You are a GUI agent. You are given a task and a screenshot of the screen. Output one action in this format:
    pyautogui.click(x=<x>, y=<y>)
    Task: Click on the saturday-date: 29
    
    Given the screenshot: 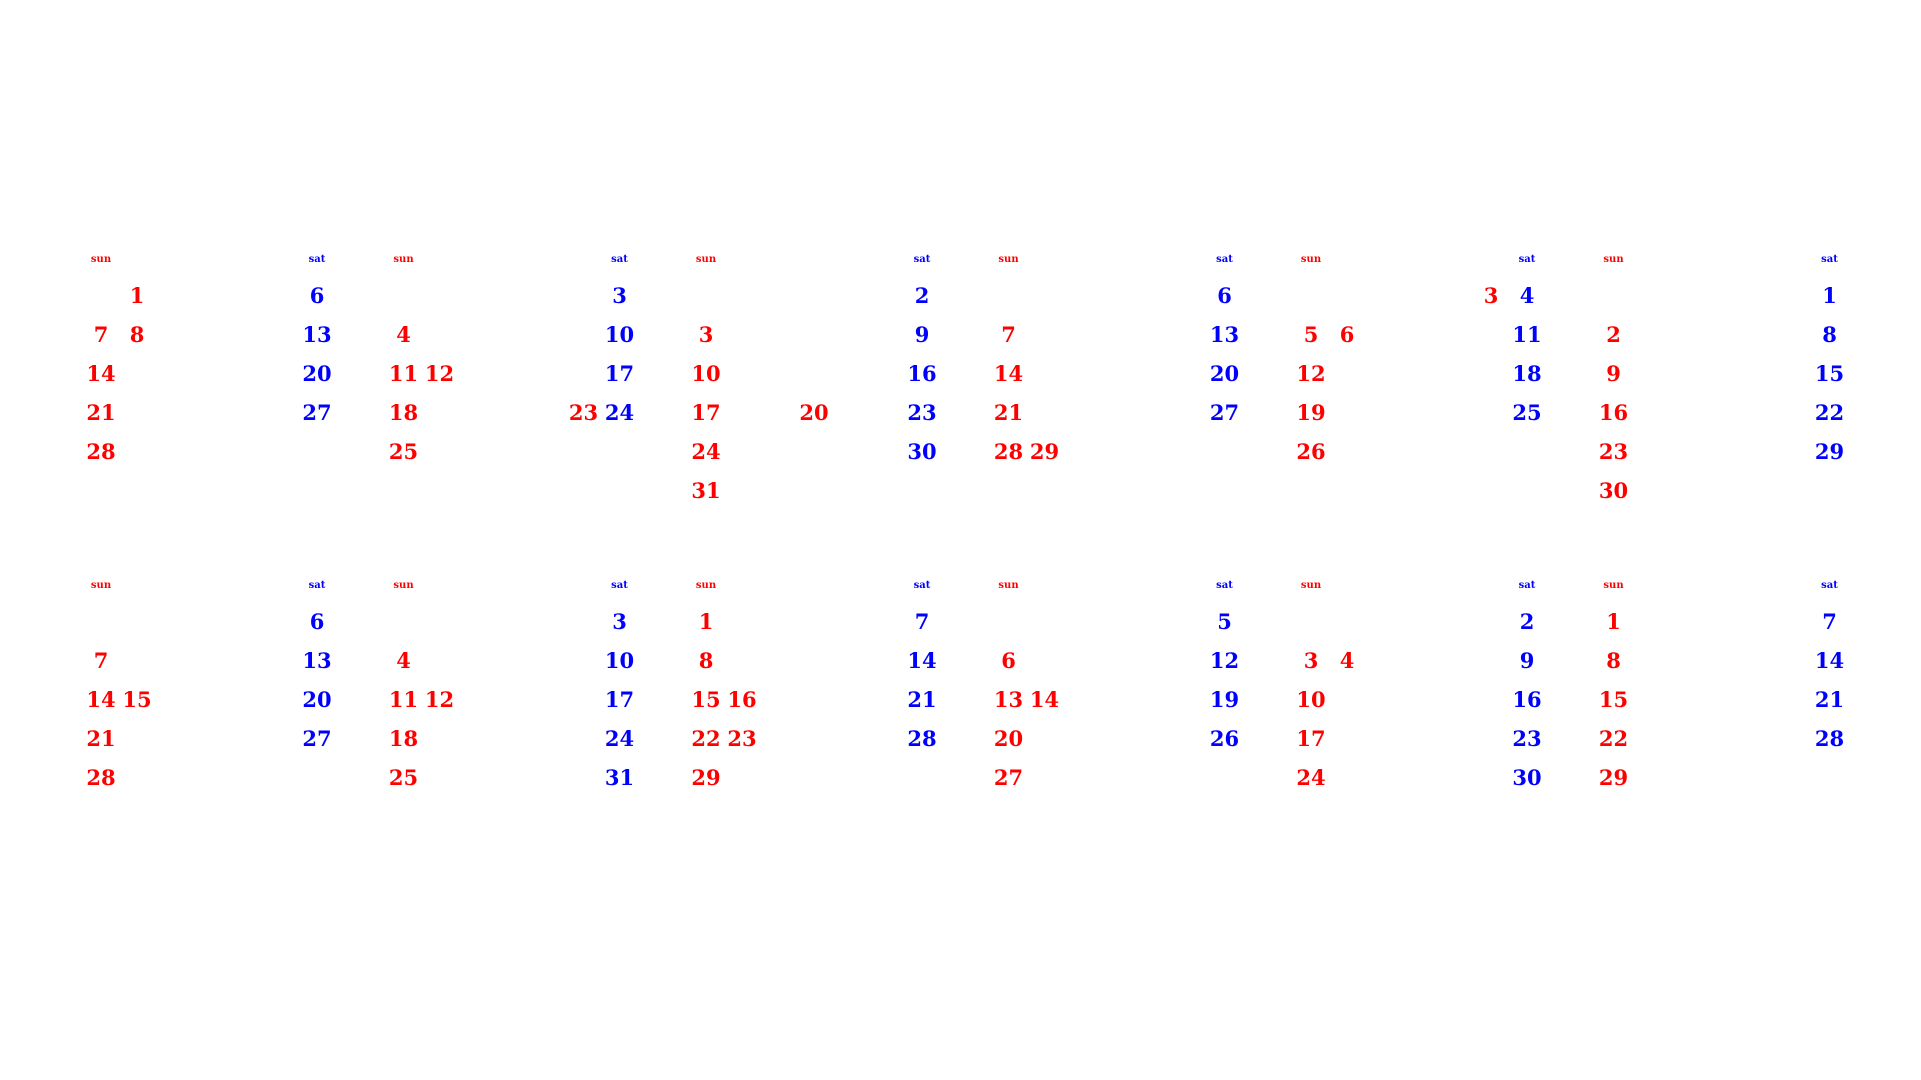 What is the action you would take?
    pyautogui.click(x=1829, y=451)
    